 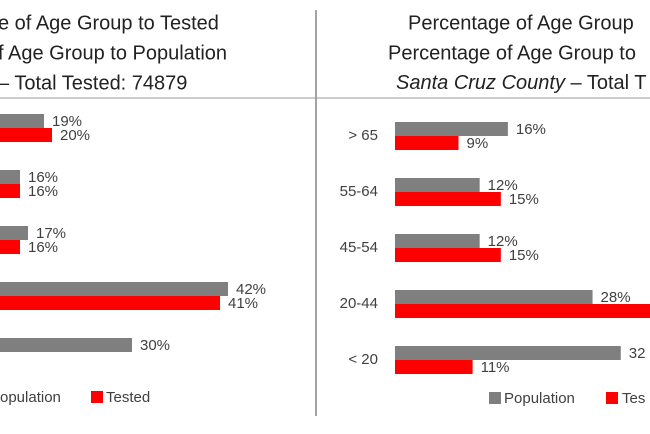 I want to click on legend-label: opulation, so click(x=30, y=397).